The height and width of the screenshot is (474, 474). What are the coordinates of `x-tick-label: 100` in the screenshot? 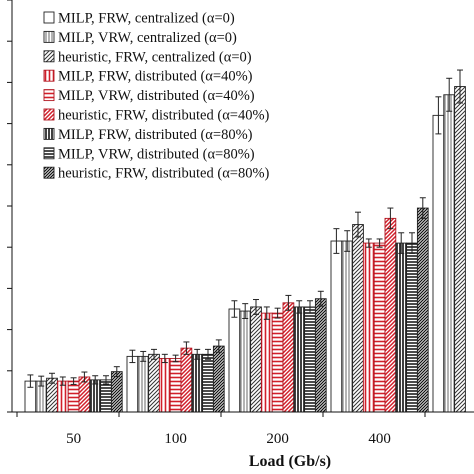 It's located at (175, 439).